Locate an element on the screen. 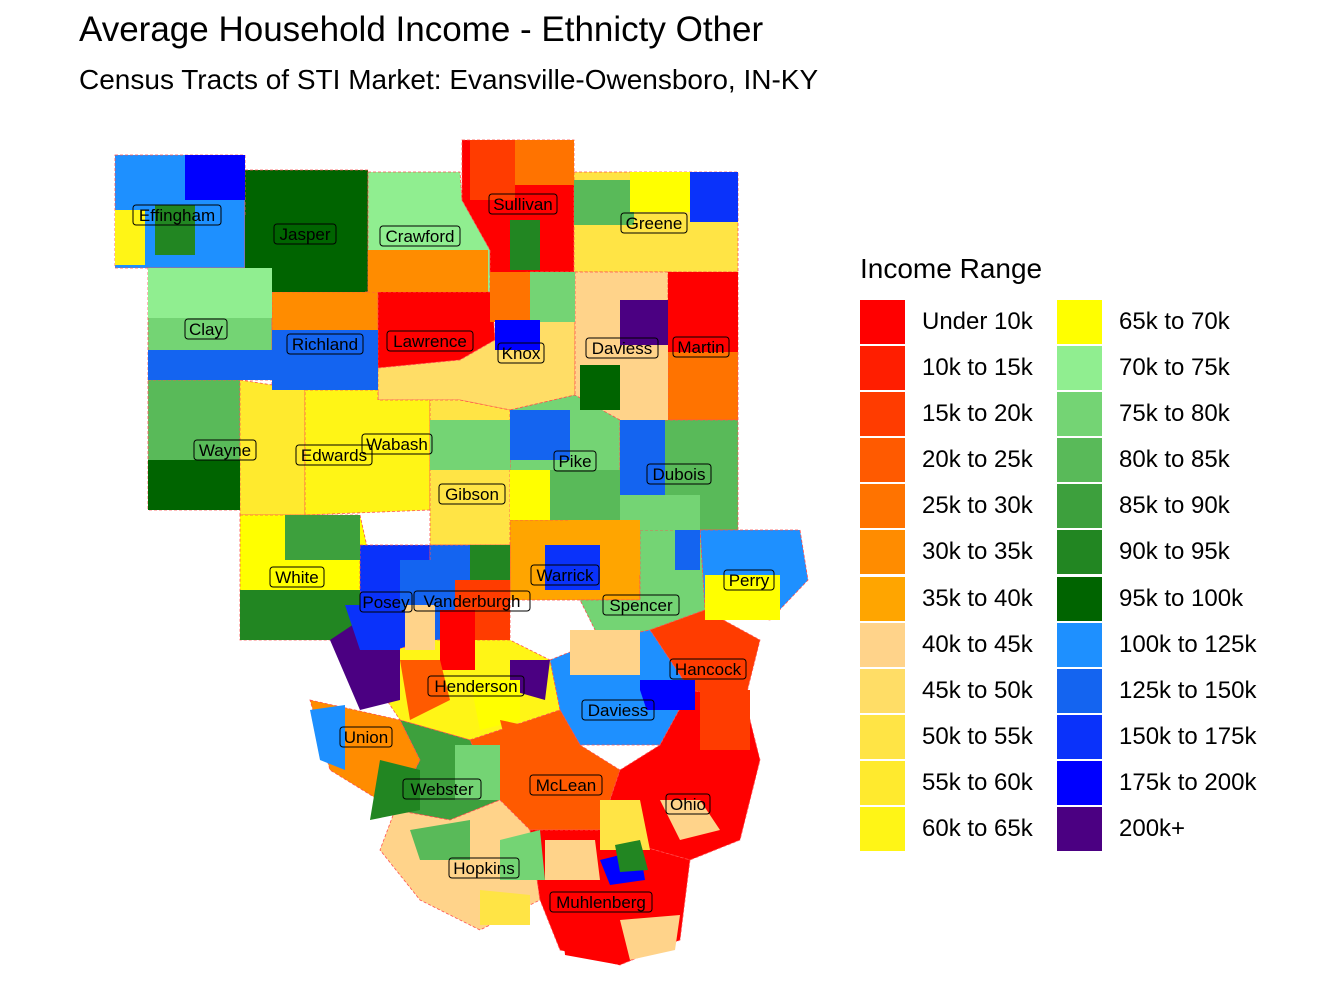 This screenshot has height=1008, width=1344. legend-label: 200k+ is located at coordinates (1152, 829).